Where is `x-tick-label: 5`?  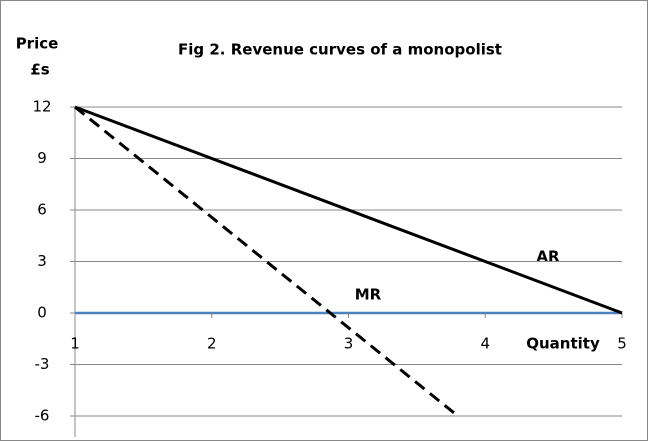 x-tick-label: 5 is located at coordinates (622, 344).